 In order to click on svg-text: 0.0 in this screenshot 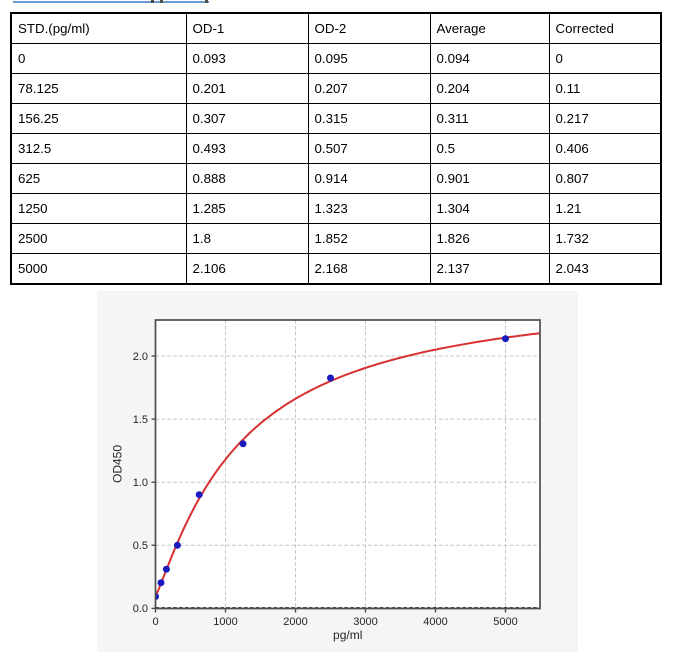, I will do `click(140, 609)`.